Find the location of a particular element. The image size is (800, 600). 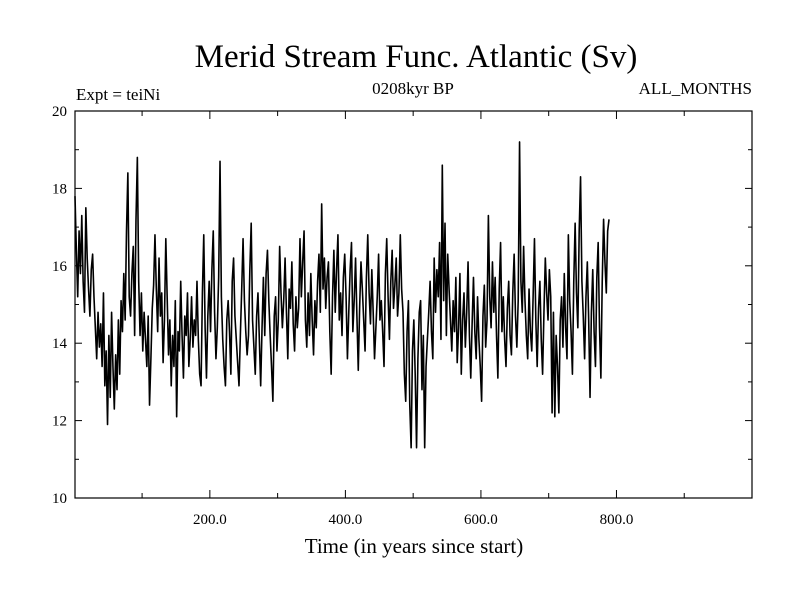

chart-title: Merid Stream Func. Atlantic (Sv) is located at coordinates (416, 57).